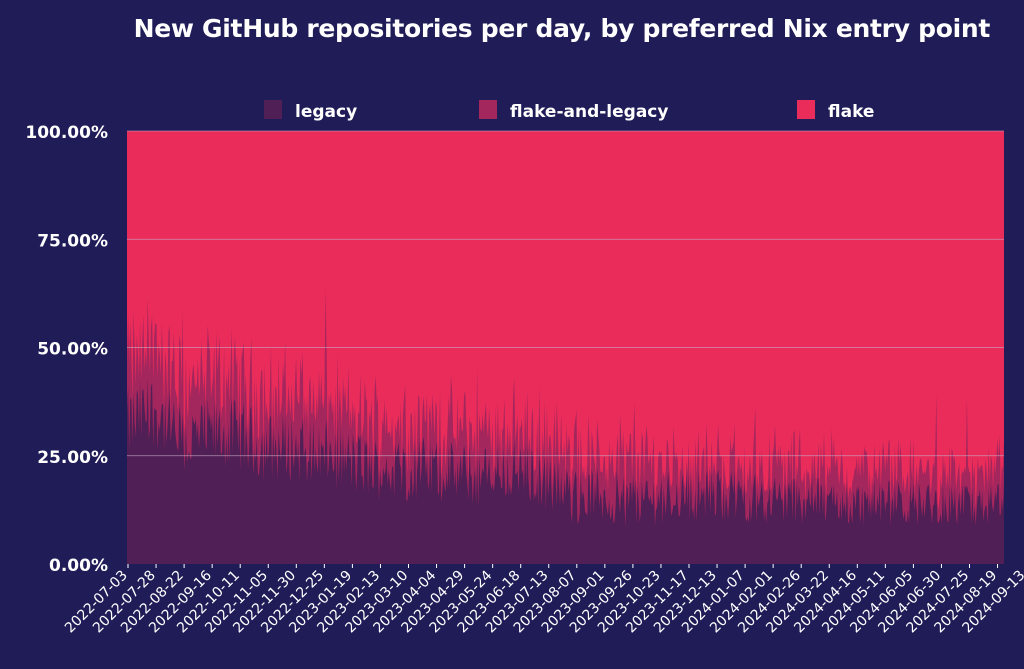  What do you see at coordinates (851, 112) in the screenshot?
I see `legend-label-flake: flake` at bounding box center [851, 112].